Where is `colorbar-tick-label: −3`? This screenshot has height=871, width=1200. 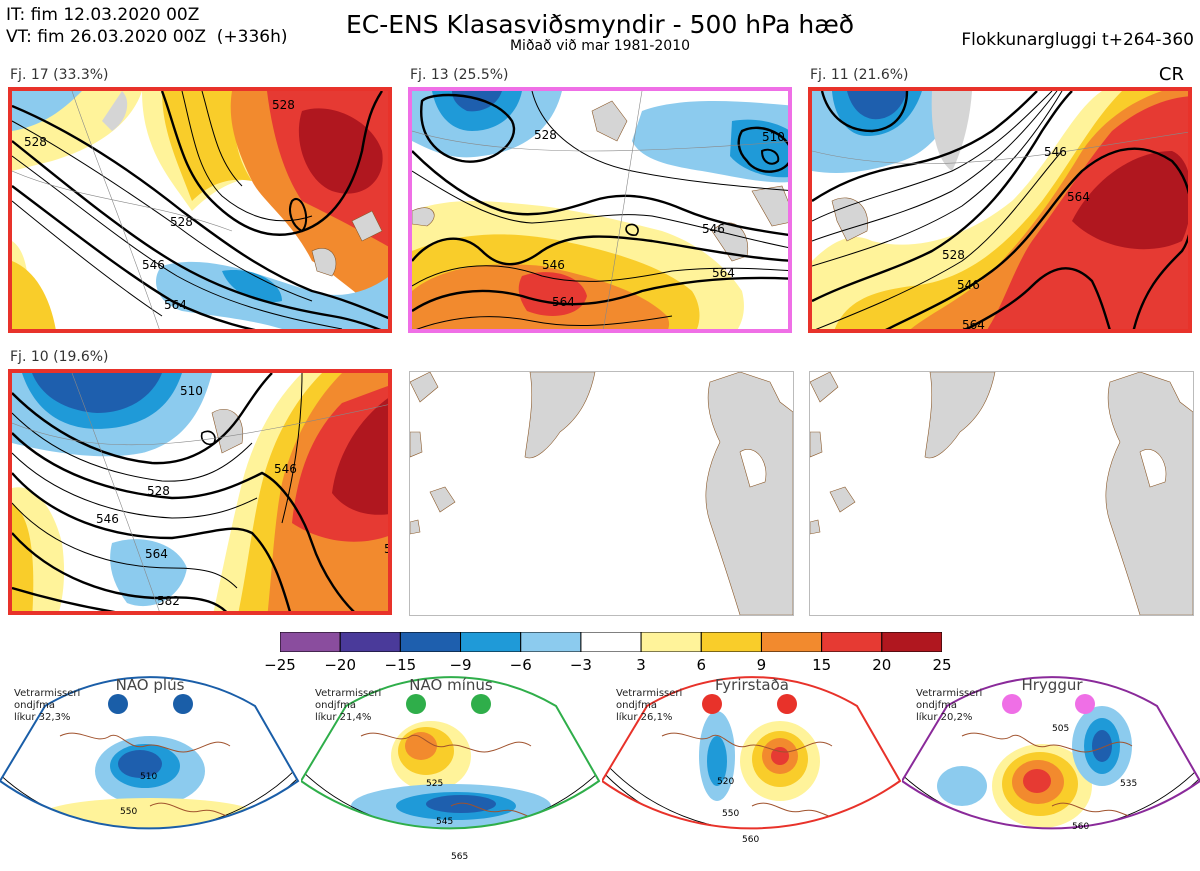
colorbar-tick-label: −3 is located at coordinates (580, 665).